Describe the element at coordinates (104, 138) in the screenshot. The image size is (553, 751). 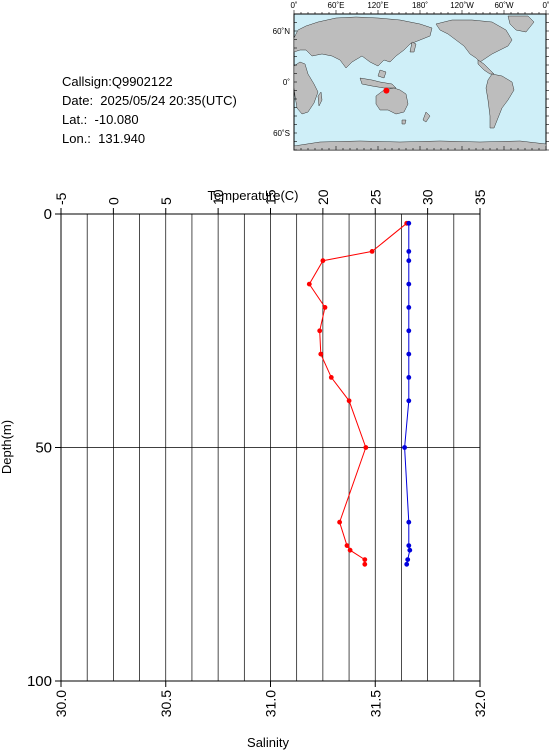
I see `longitude-text: Lon.: 131.940` at that location.